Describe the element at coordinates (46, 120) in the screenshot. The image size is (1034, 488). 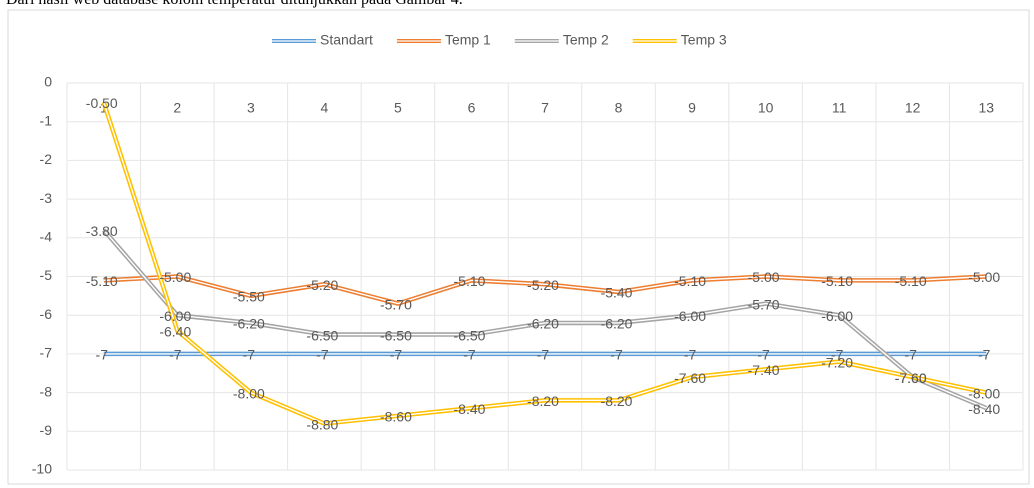
I see `y-tick-label: -1` at that location.